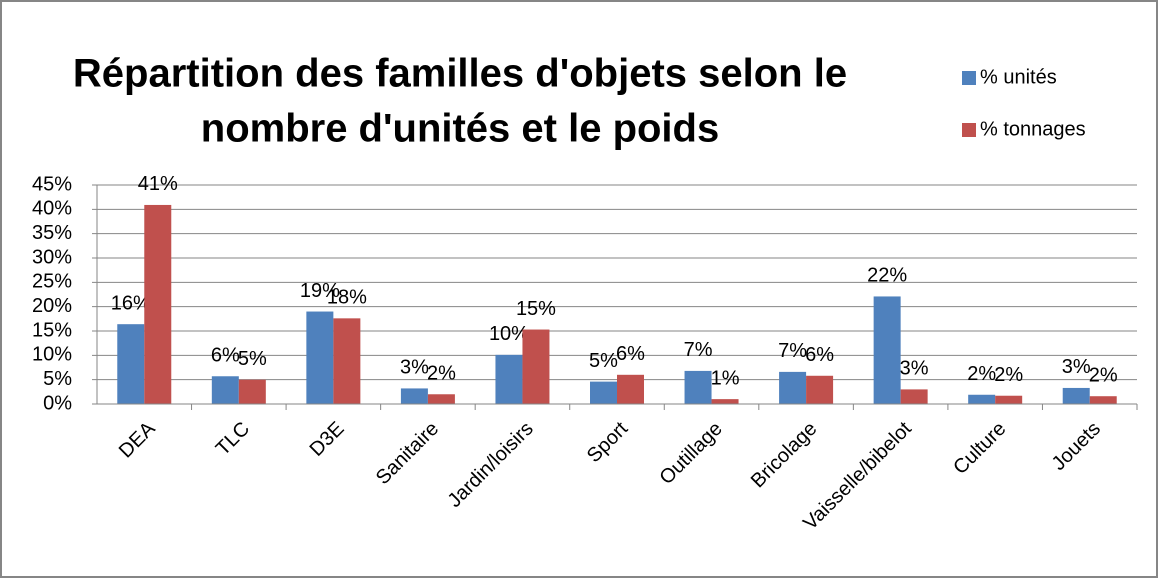 The width and height of the screenshot is (1160, 585). What do you see at coordinates (725, 378) in the screenshot?
I see `data-label: 1%` at bounding box center [725, 378].